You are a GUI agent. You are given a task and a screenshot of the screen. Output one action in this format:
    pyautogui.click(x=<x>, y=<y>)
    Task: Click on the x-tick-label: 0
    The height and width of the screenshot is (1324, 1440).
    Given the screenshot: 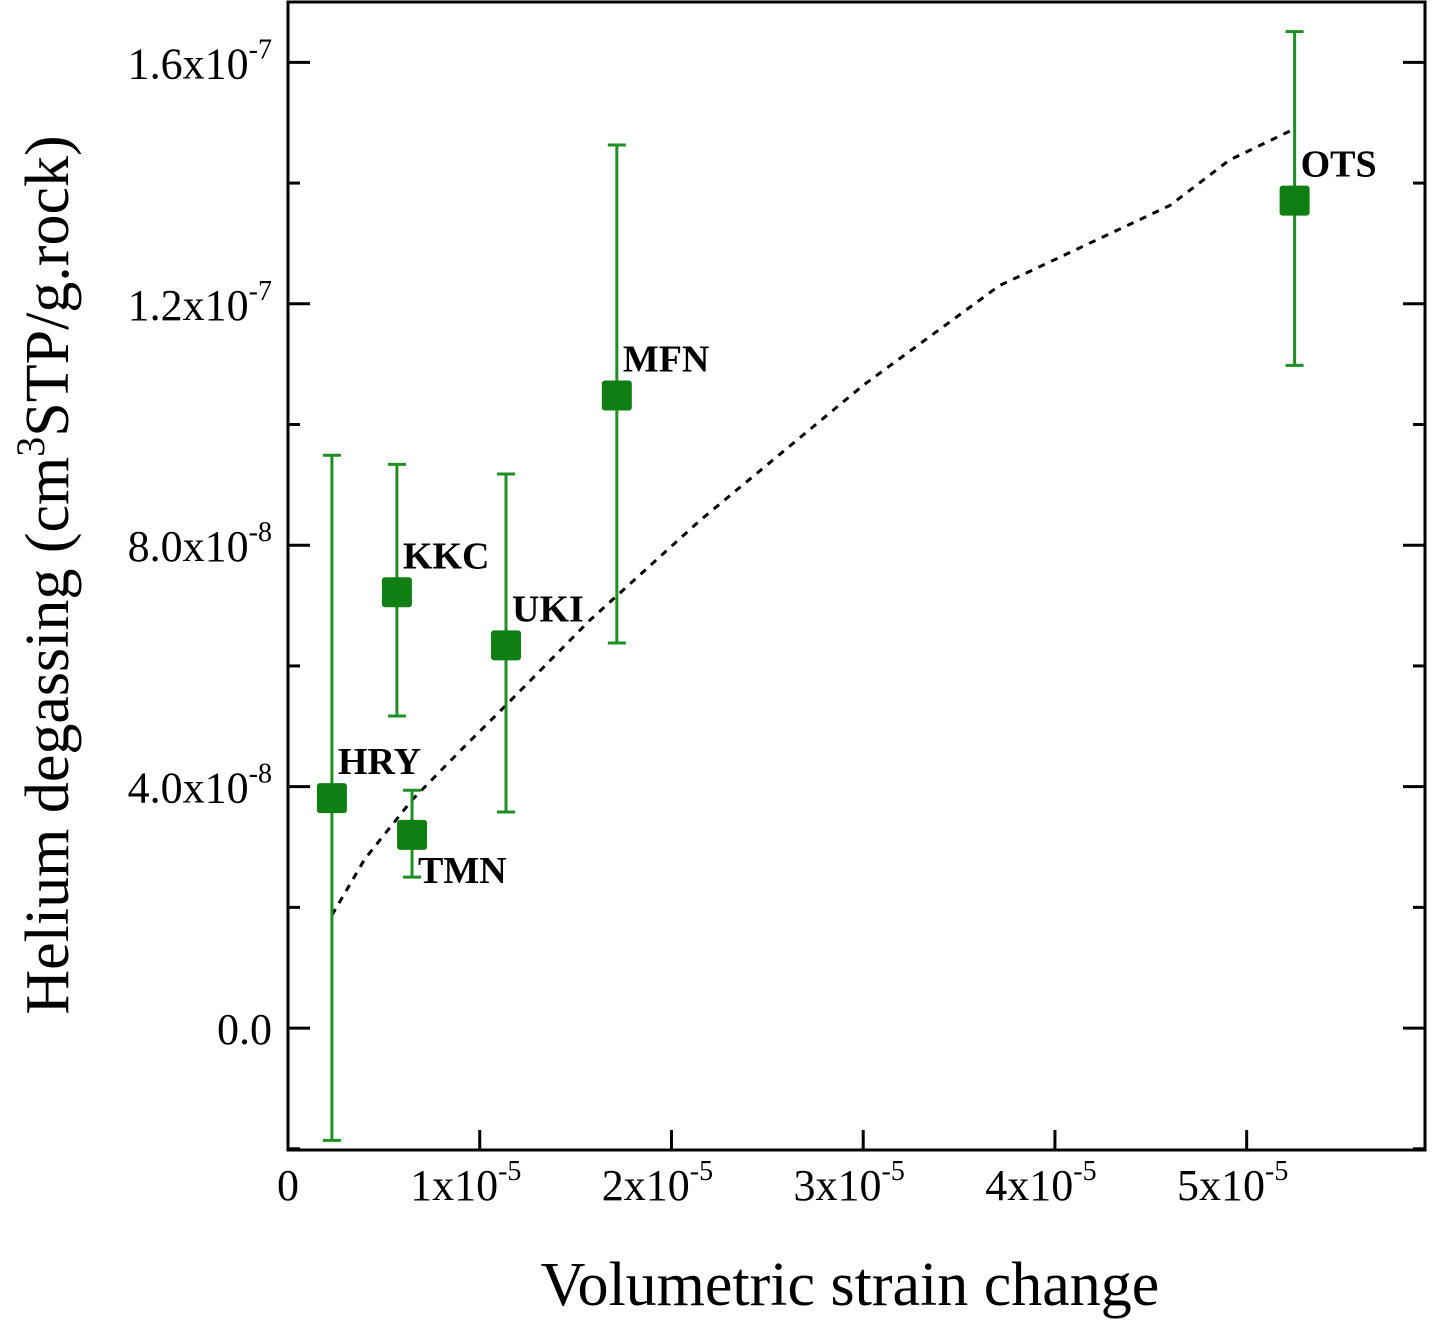 What is the action you would take?
    pyautogui.click(x=288, y=1185)
    